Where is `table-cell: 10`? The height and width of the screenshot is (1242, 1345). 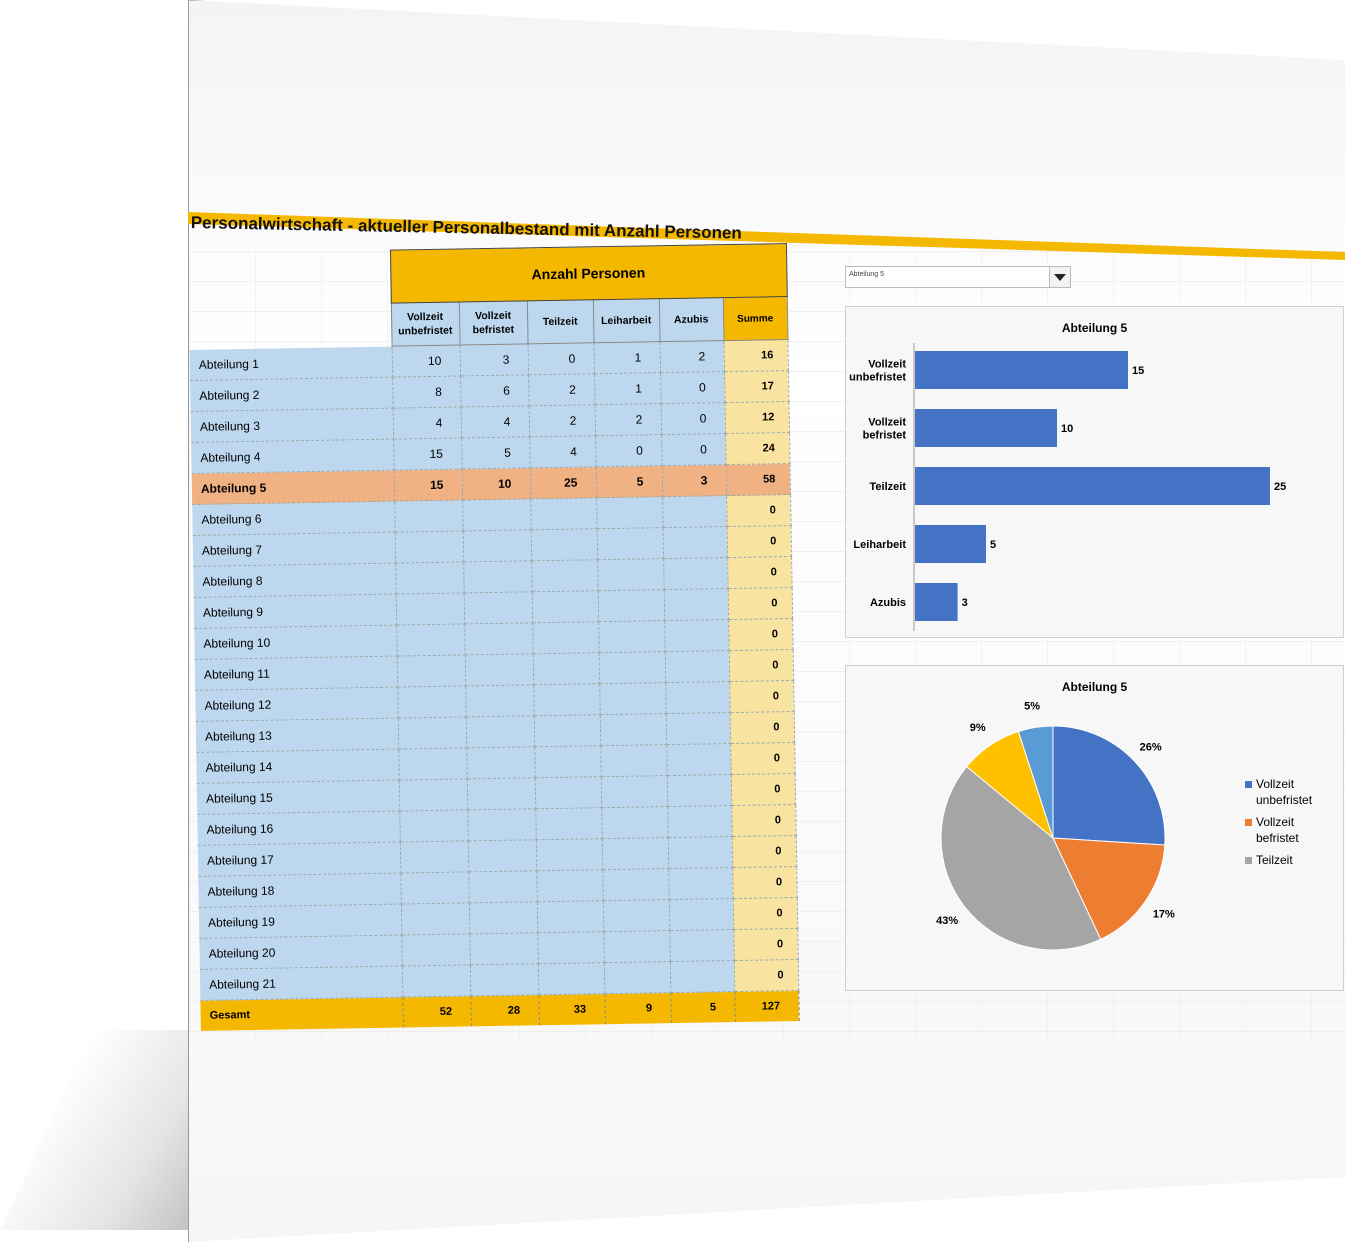 table-cell: 10 is located at coordinates (496, 483).